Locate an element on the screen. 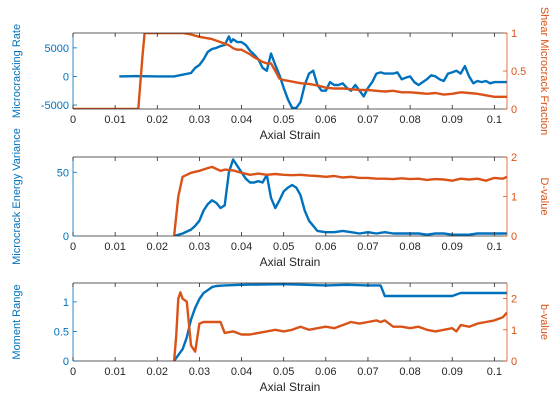 This screenshot has width=560, height=420. y-tick-label-left: 50 is located at coordinates (63, 173).